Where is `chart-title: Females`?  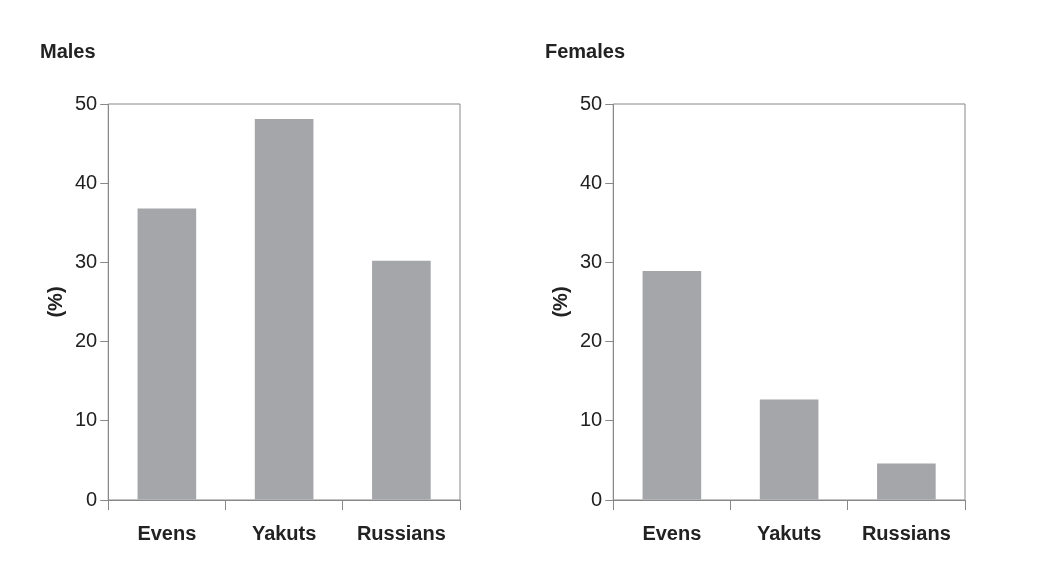
chart-title: Females is located at coordinates (585, 50).